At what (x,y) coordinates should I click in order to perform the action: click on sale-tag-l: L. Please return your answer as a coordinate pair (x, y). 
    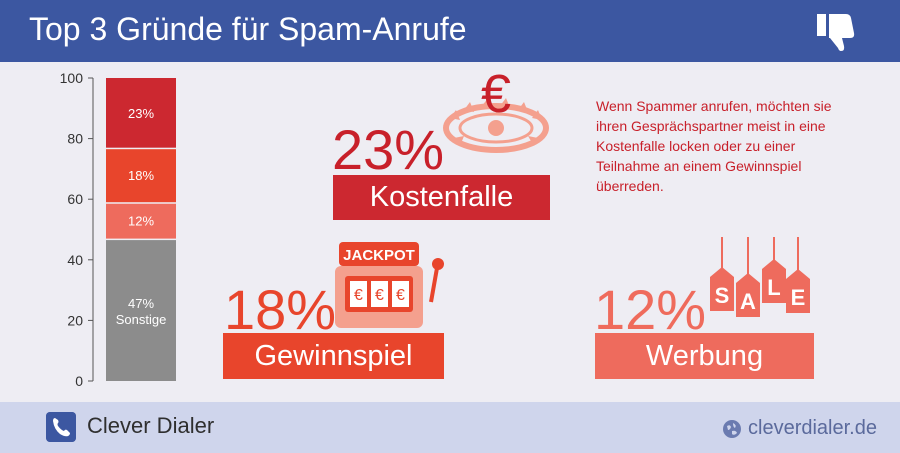
    Looking at the image, I should click on (773, 287).